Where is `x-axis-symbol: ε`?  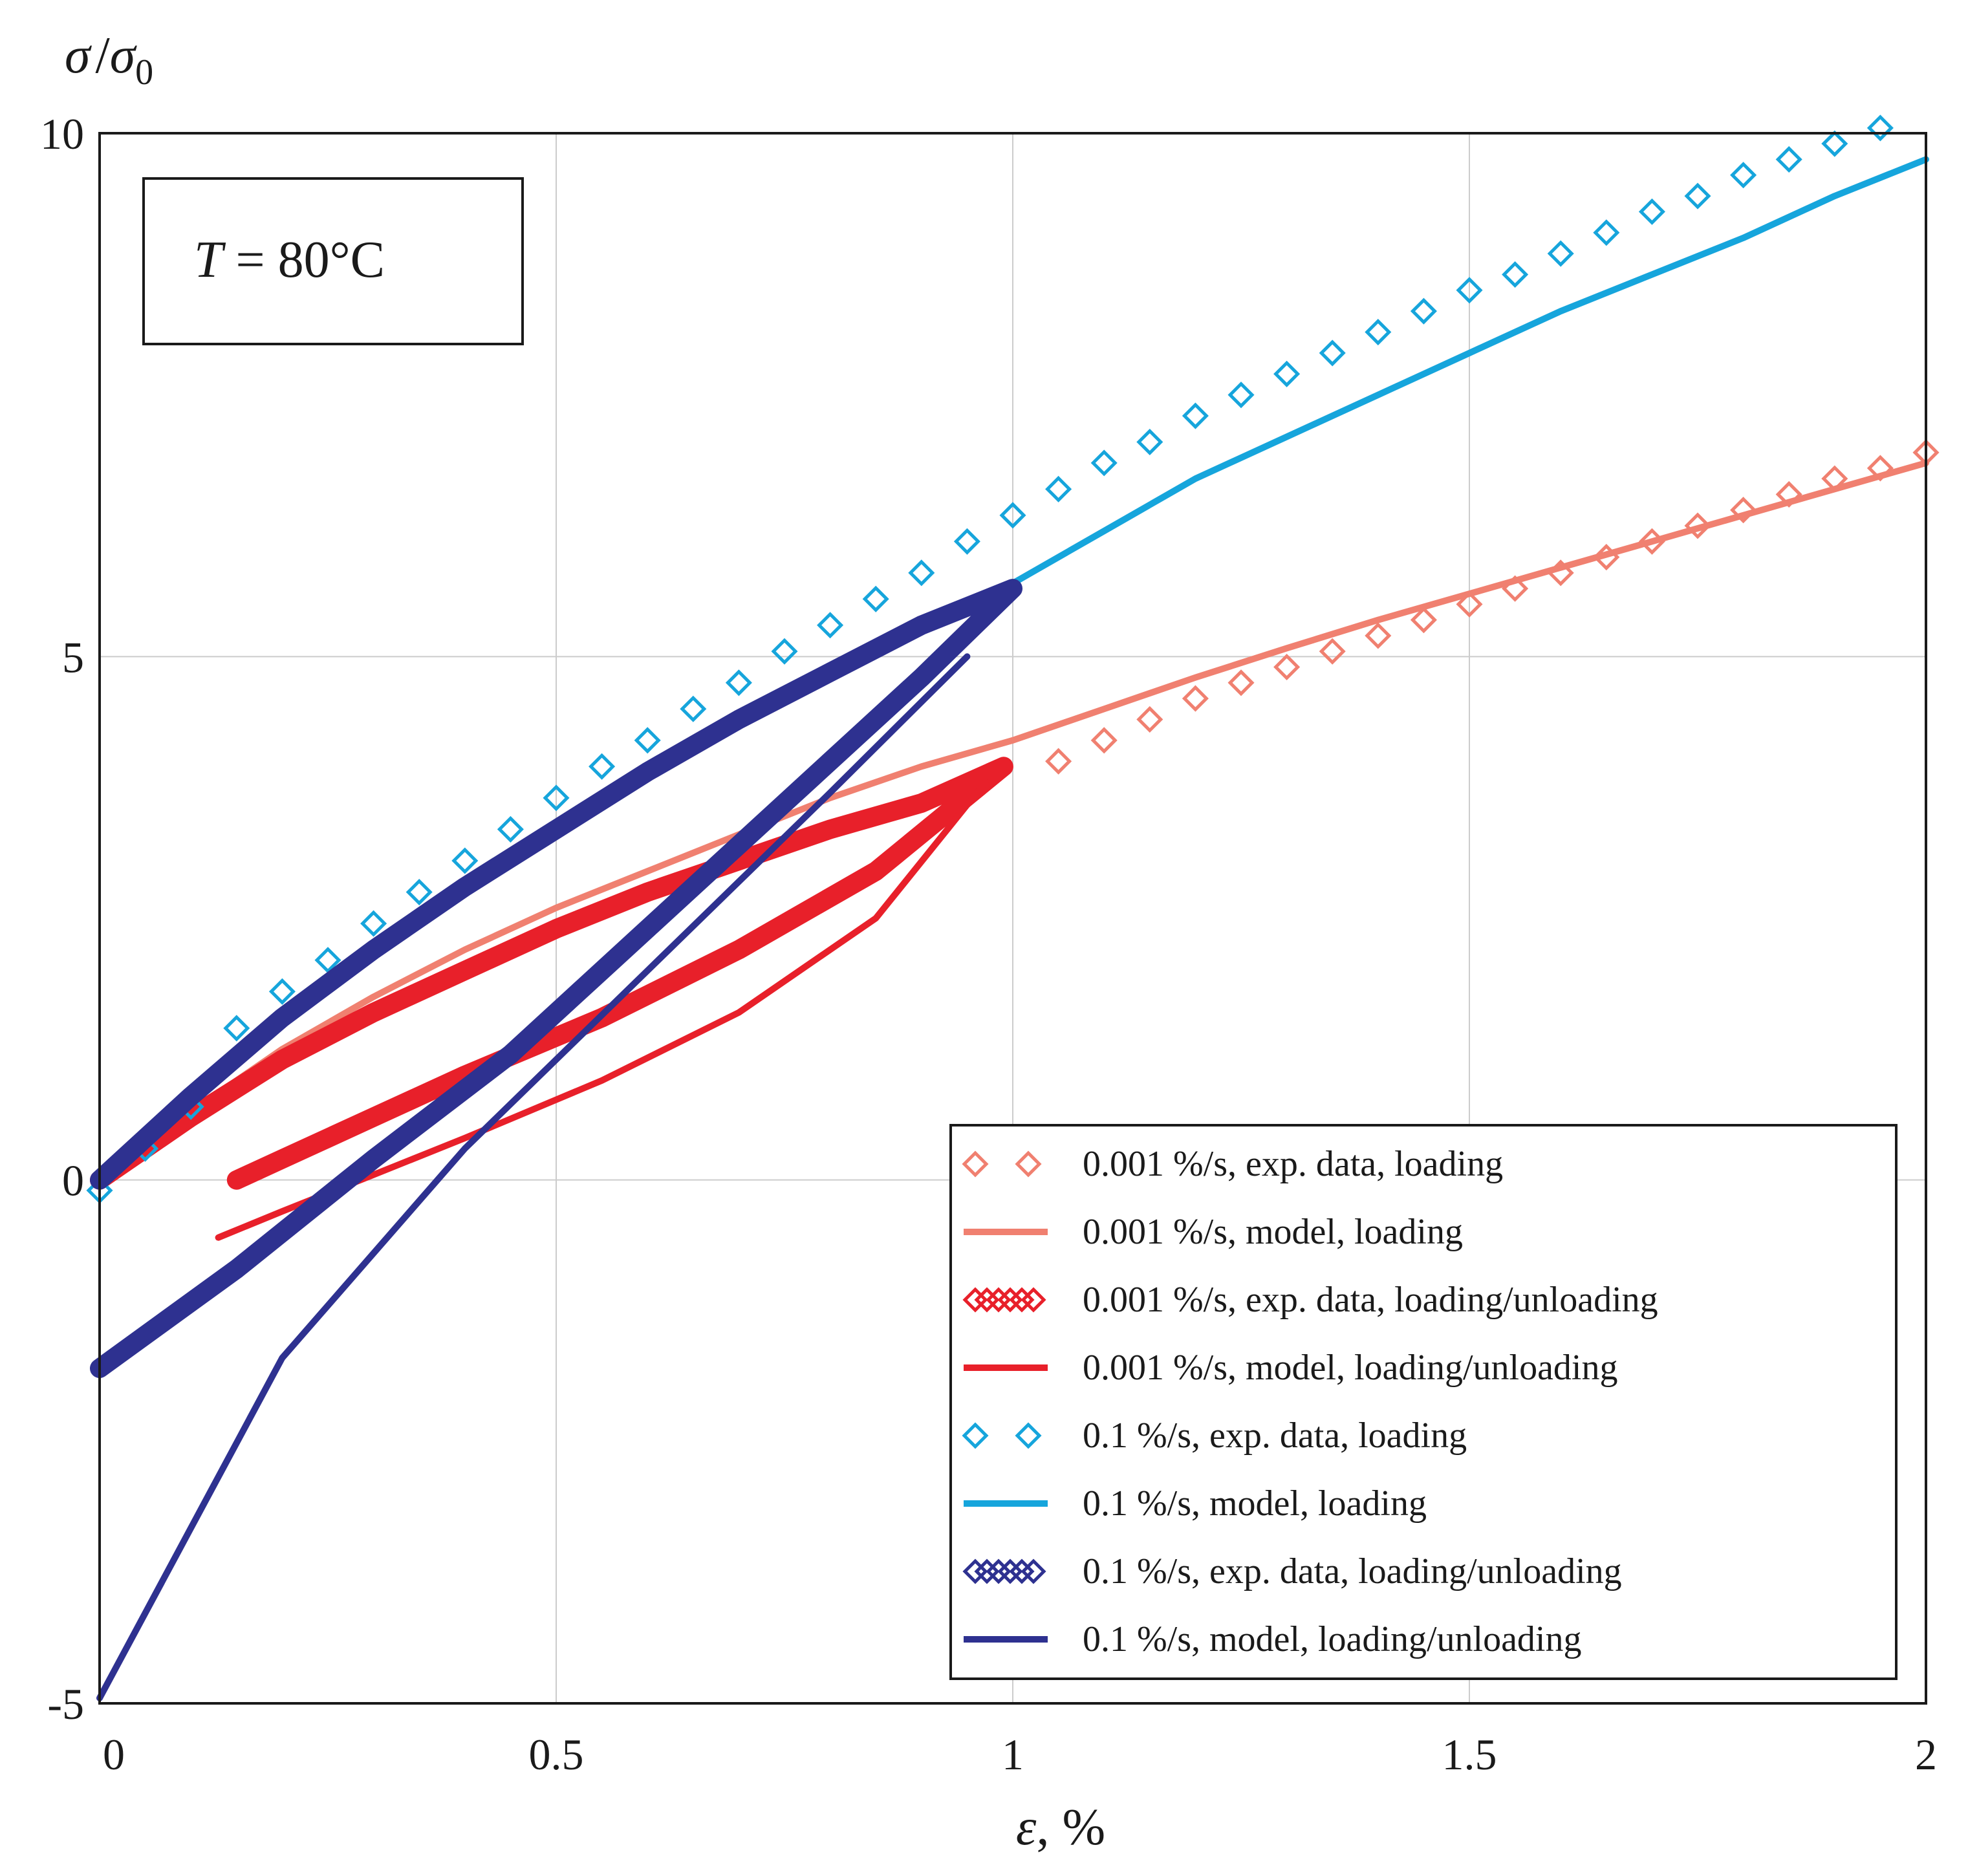 x-axis-symbol: ε is located at coordinates (1026, 1828).